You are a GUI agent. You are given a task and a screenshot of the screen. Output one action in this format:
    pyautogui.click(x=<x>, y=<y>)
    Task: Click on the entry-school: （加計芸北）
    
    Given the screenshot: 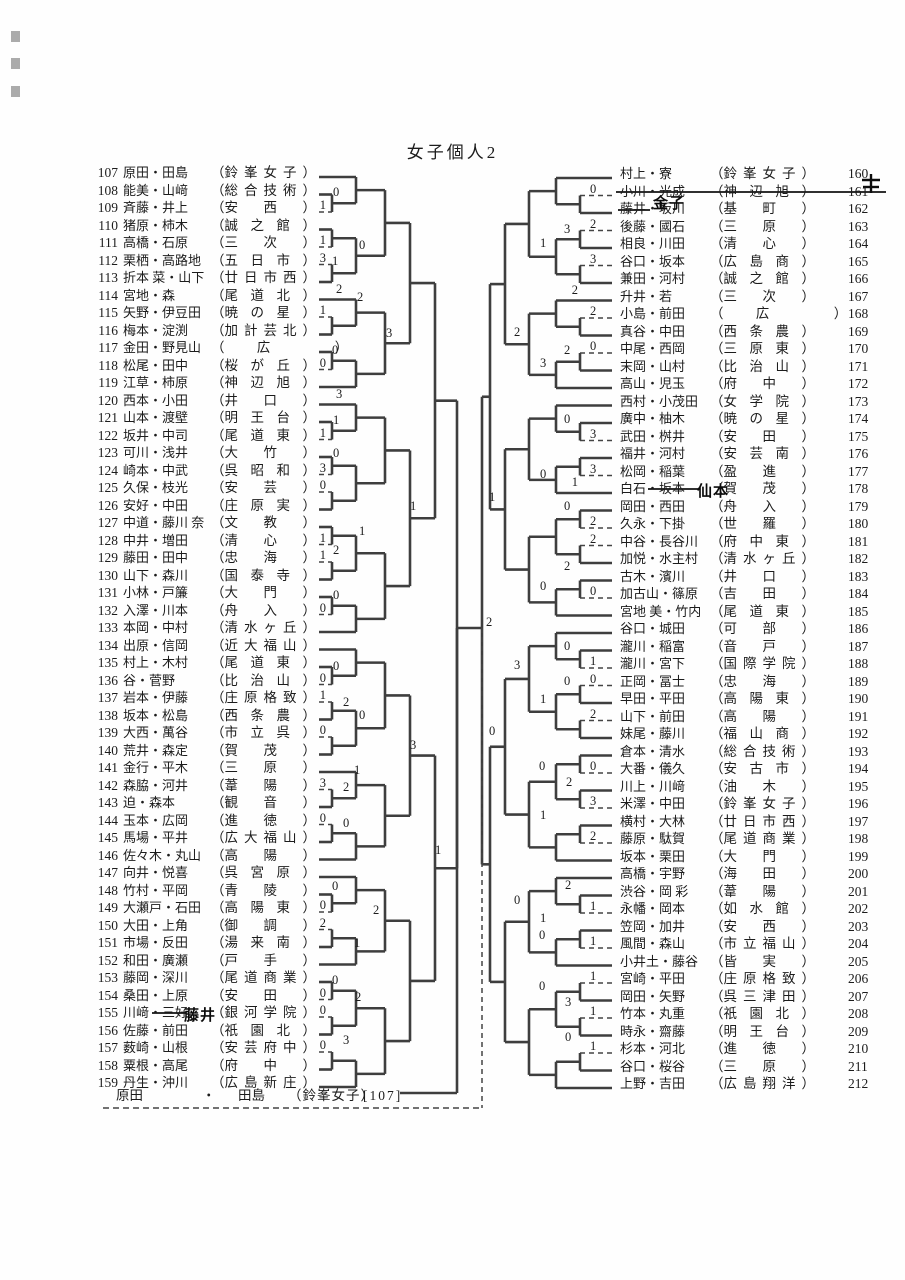 What is the action you would take?
    pyautogui.click(x=263, y=331)
    